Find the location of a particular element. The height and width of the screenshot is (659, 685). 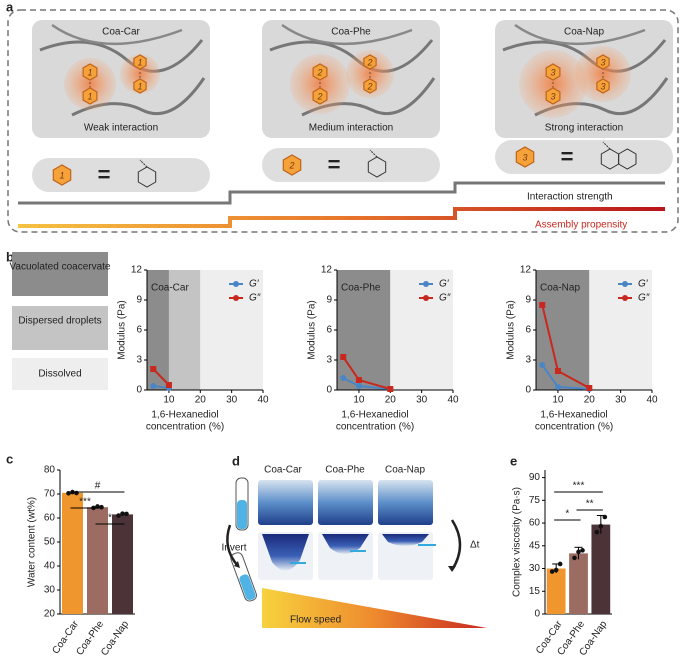

sample-label: Coa-Phe is located at coordinates (345, 470).